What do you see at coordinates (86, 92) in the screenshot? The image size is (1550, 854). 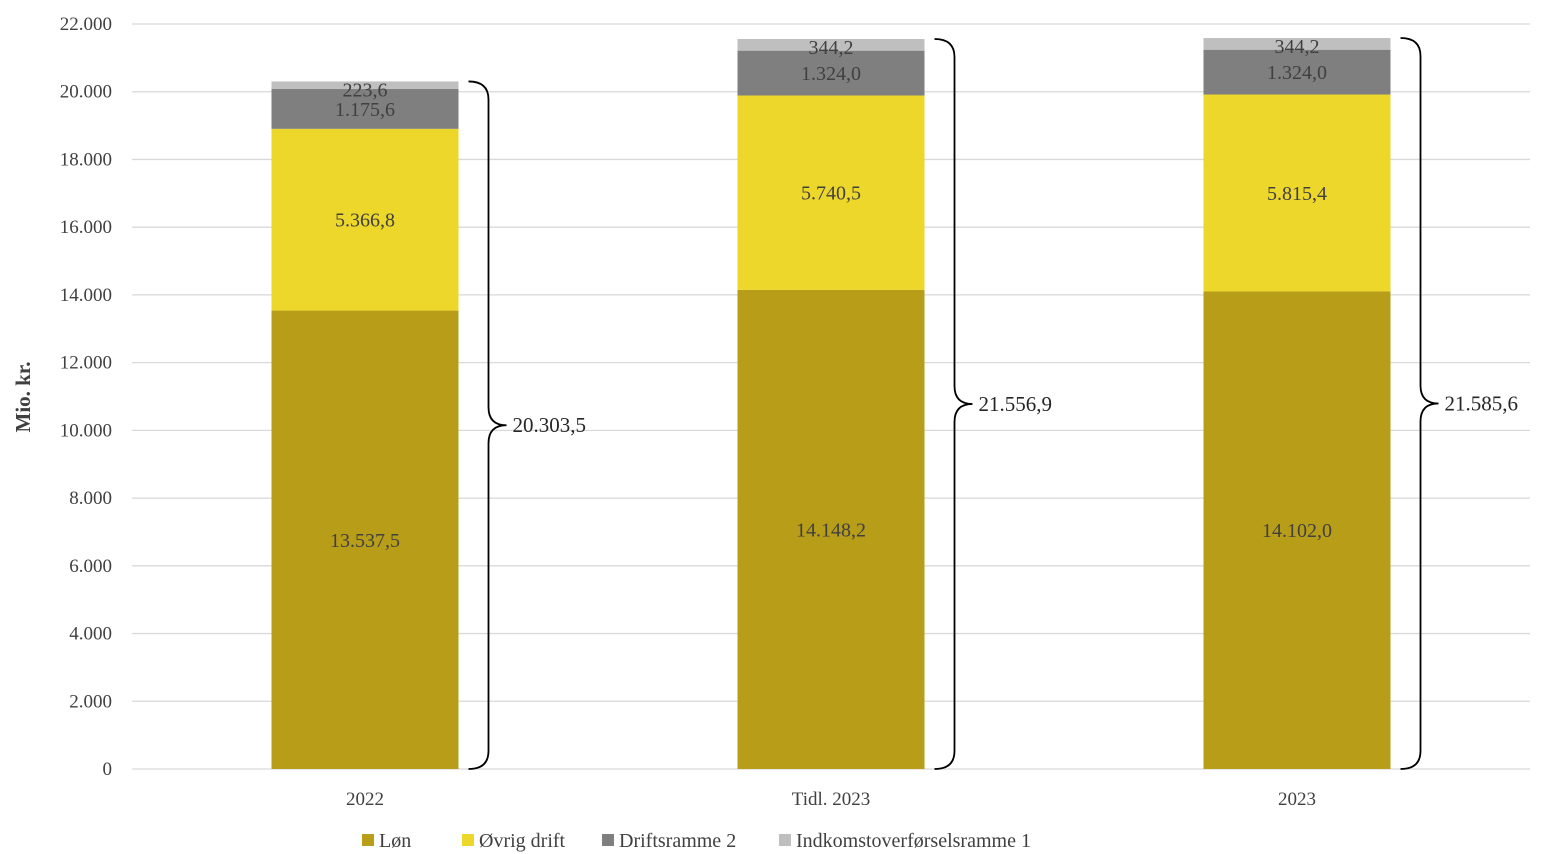 I see `y-tick-label: 20.000` at bounding box center [86, 92].